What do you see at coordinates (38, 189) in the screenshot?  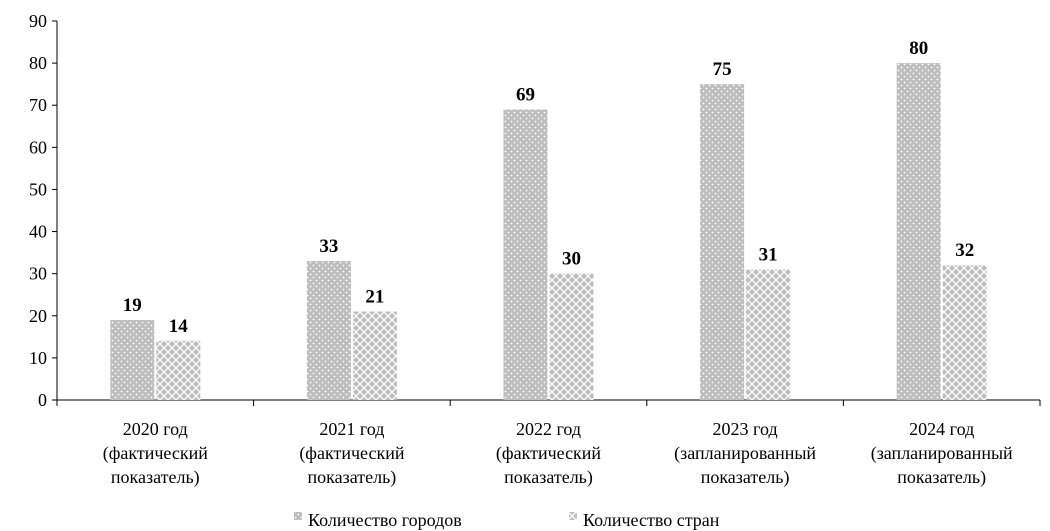 I see `y-tick-label: 50` at bounding box center [38, 189].